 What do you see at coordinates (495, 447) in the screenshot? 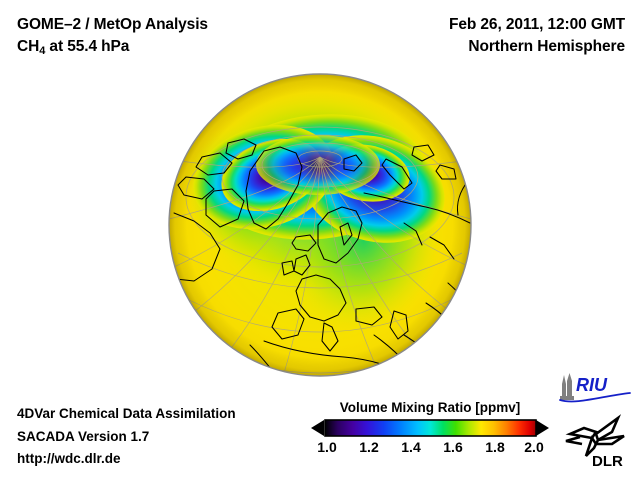
I see `colorbar-tick-4: 1.8` at bounding box center [495, 447].